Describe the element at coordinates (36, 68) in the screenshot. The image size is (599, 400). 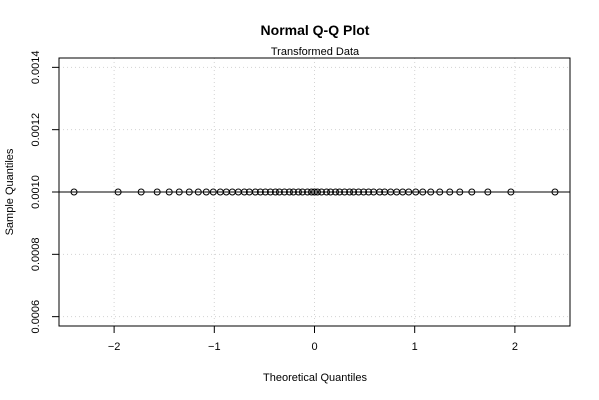
I see `y-tick-label: 0.0014` at that location.